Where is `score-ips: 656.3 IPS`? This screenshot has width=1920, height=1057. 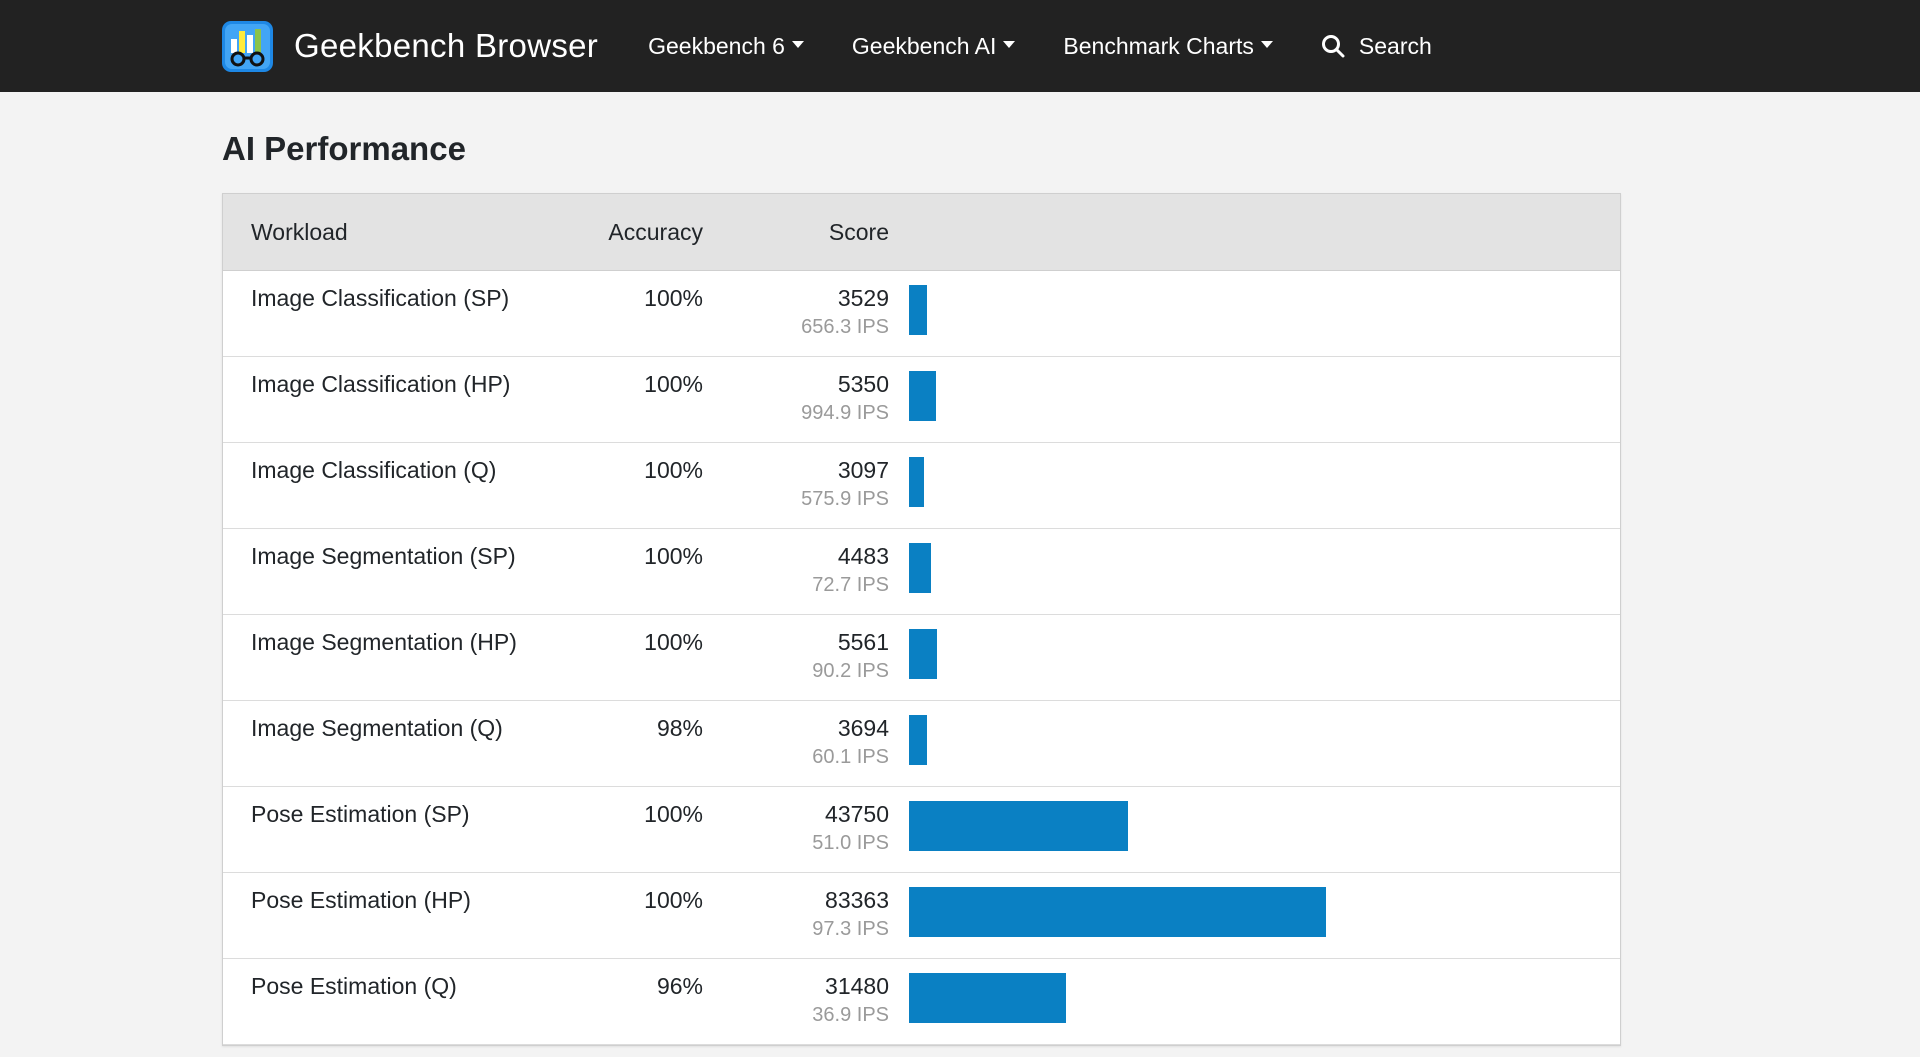
score-ips: 656.3 IPS is located at coordinates (845, 327).